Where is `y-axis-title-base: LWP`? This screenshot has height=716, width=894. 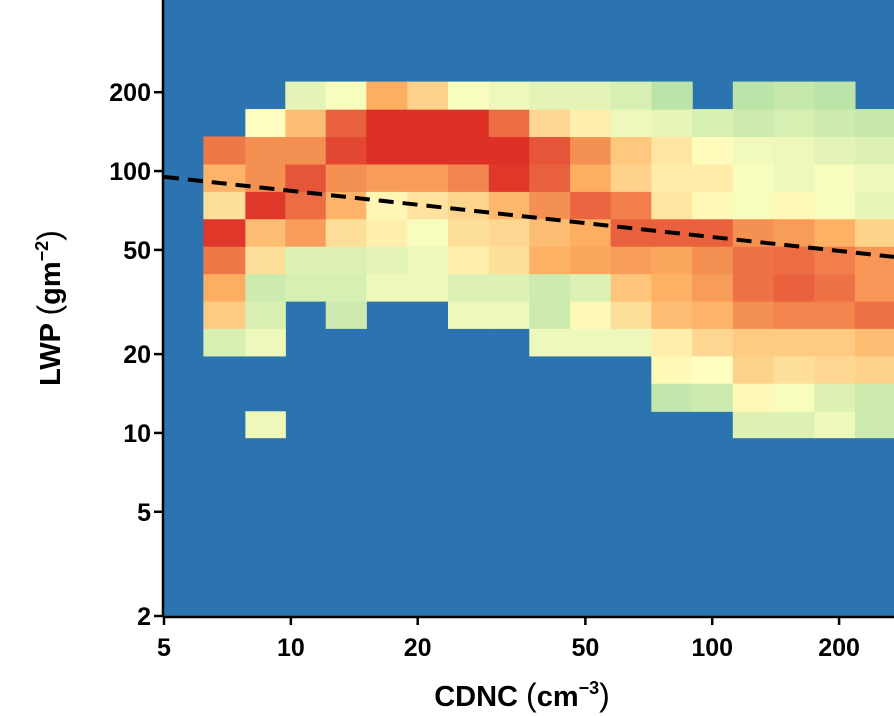 y-axis-title-base: LWP is located at coordinates (51, 350).